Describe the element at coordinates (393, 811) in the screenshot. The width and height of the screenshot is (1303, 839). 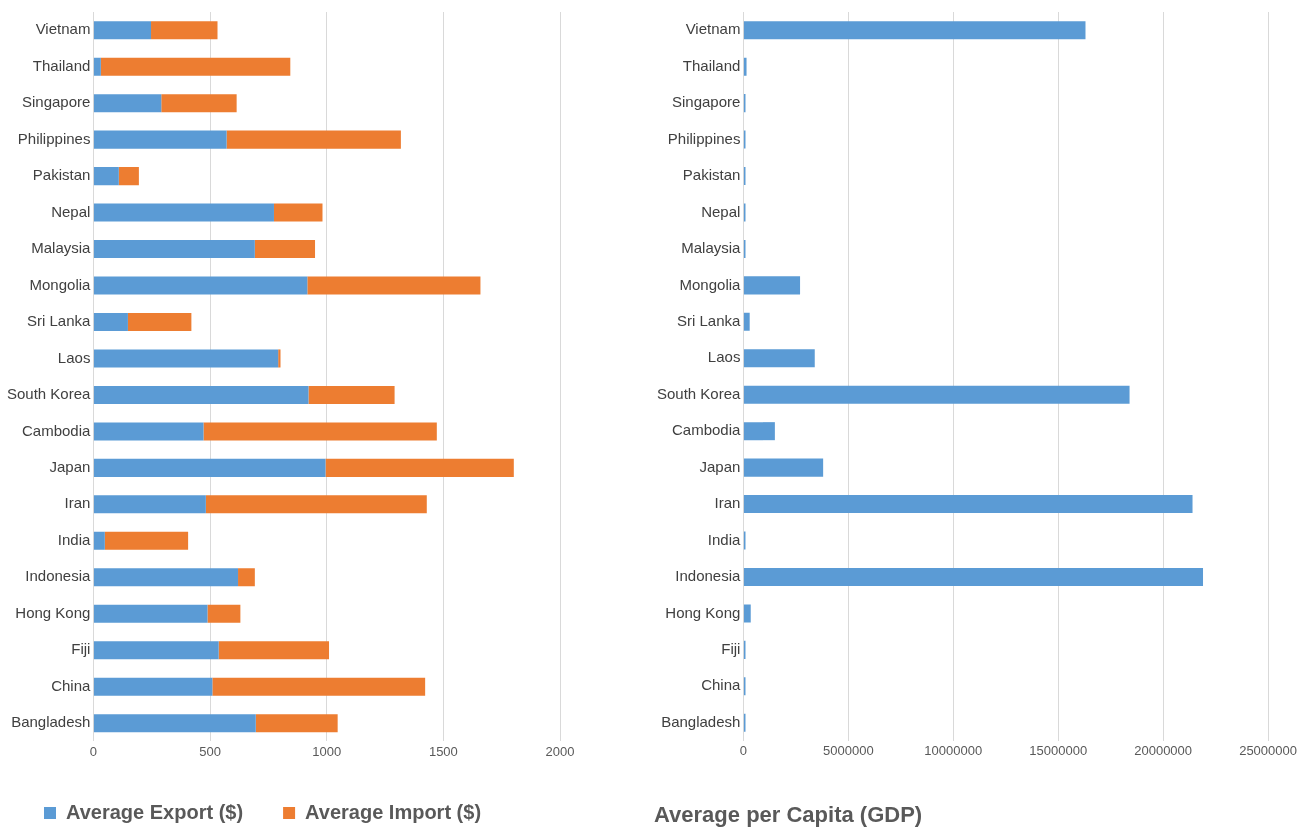
I see `legend-label: Average Import ($)` at that location.